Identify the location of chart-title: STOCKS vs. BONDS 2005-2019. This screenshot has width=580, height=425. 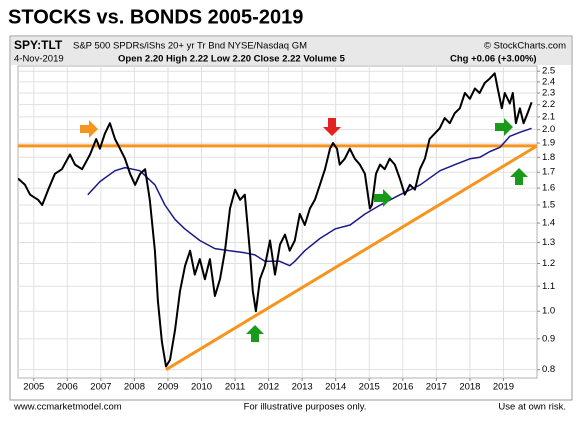
(155, 17).